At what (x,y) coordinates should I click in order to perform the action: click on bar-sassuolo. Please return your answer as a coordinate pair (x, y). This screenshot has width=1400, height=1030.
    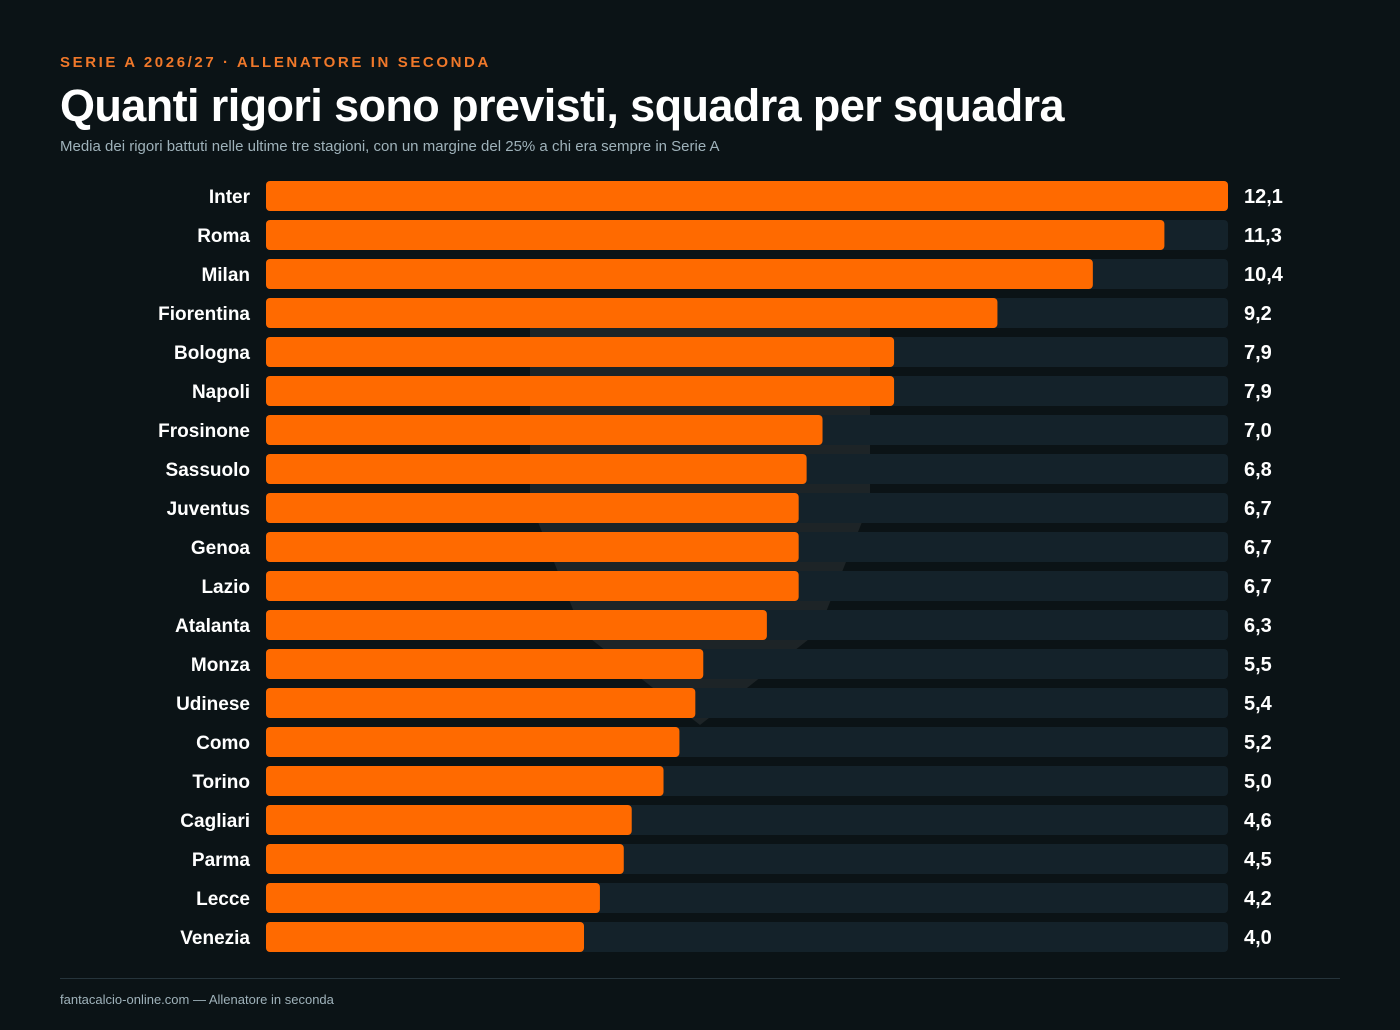
    Looking at the image, I should click on (536, 469).